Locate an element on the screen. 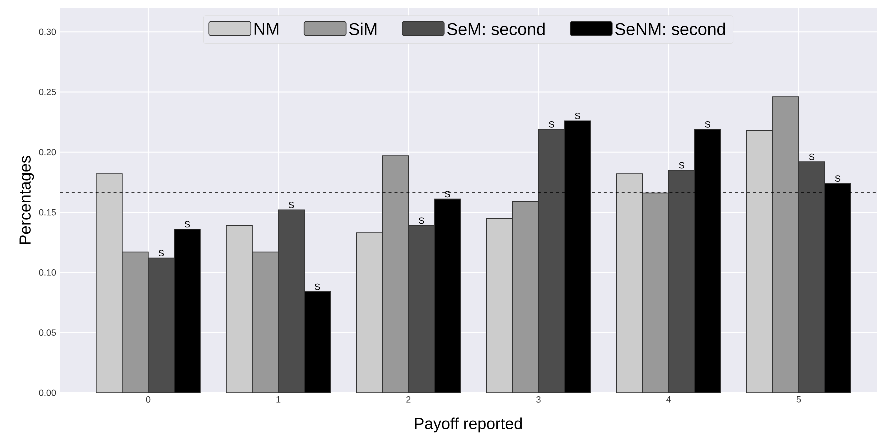 Image resolution: width=878 pixels, height=448 pixels. y-tick-label: 0.30 is located at coordinates (47, 32).